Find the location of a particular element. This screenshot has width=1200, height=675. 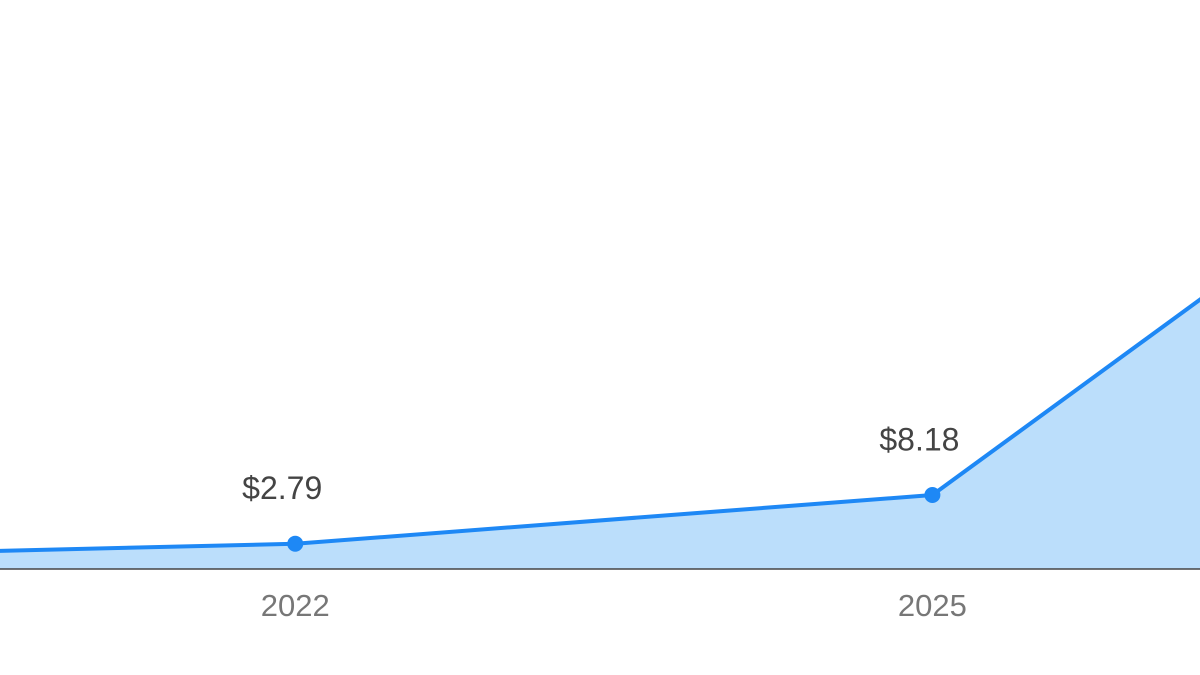

value-label: $8.18 is located at coordinates (919, 439).